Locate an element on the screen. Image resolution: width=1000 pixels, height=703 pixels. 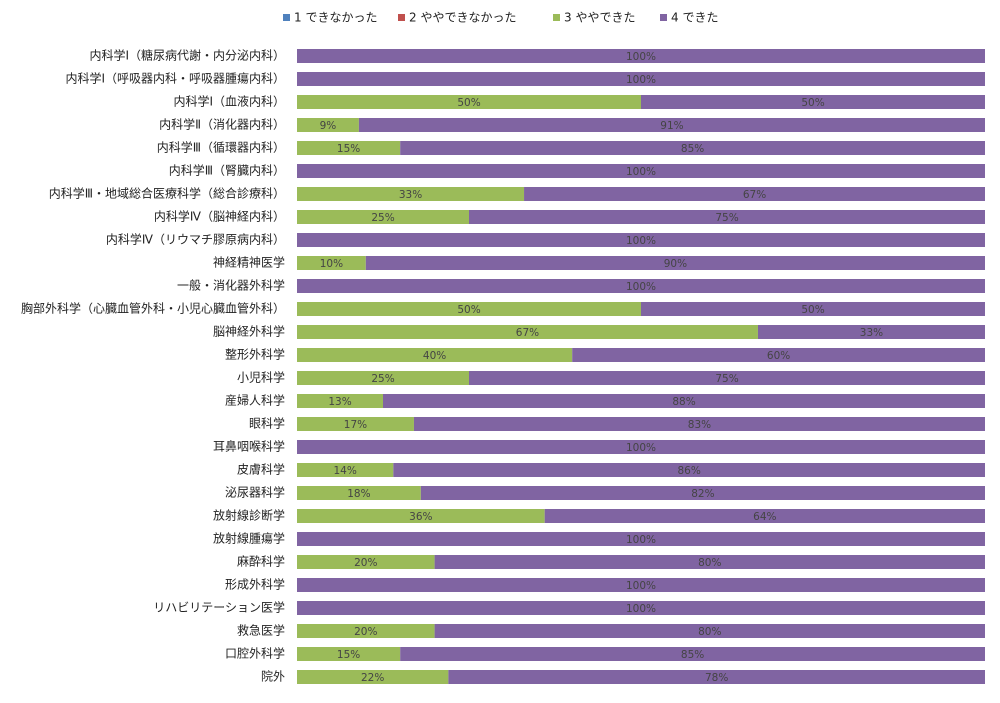
y-tick-label: 小児科学 is located at coordinates (261, 377).